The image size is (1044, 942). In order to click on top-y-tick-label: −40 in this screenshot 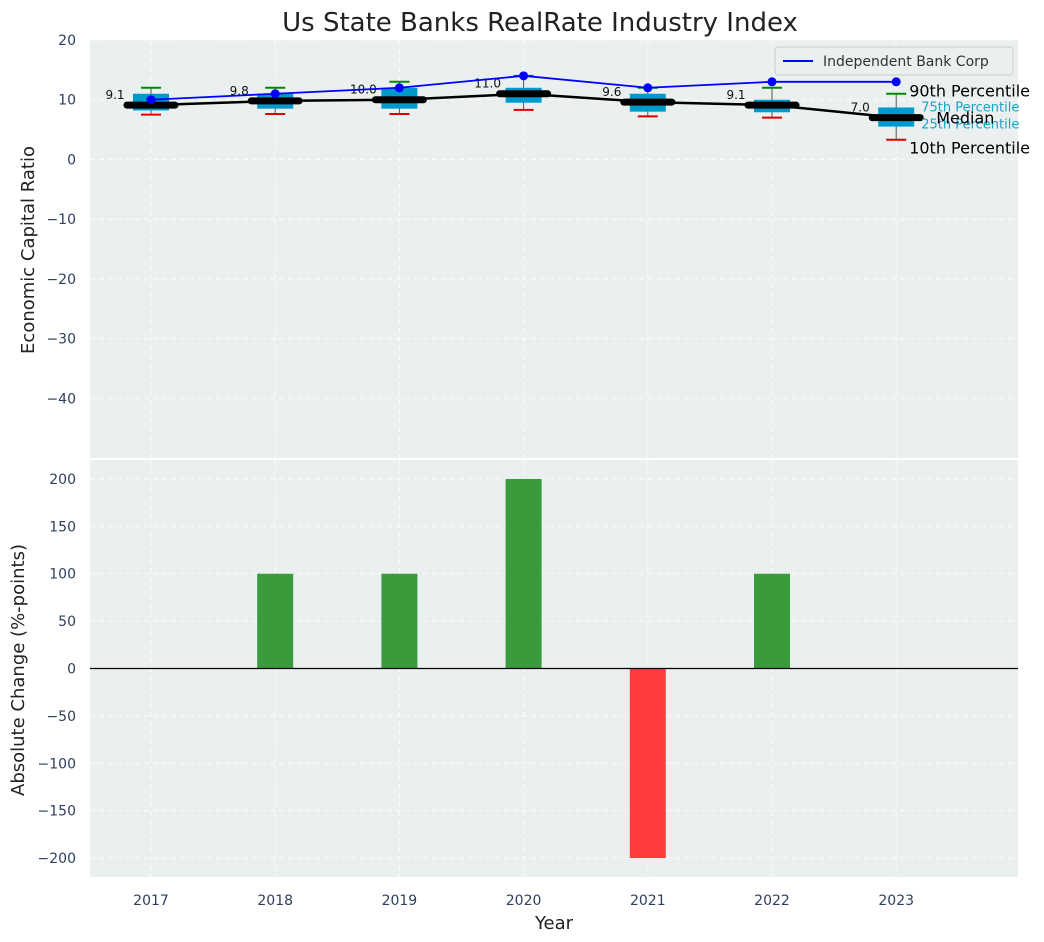, I will do `click(61, 399)`.